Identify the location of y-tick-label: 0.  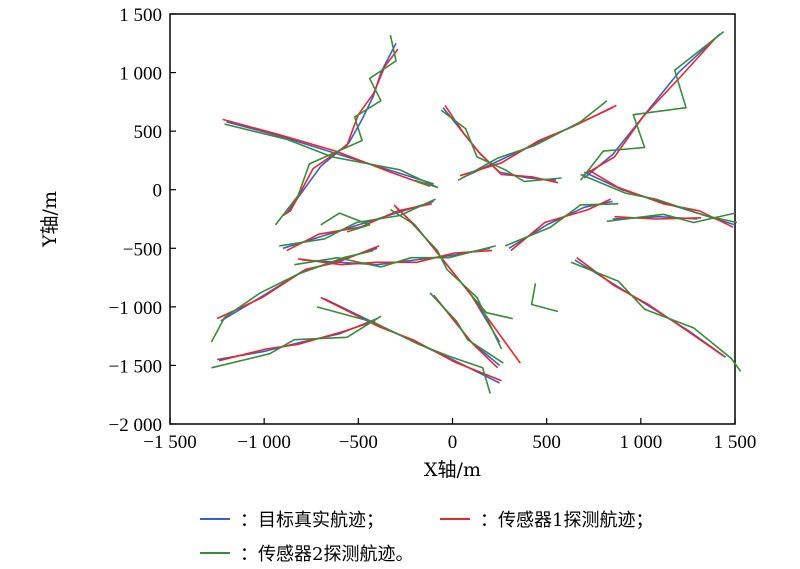
(158, 191).